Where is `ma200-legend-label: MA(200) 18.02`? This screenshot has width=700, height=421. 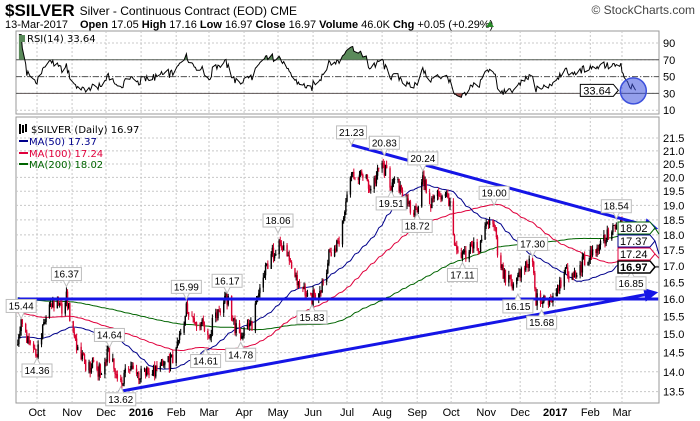
ma200-legend-label: MA(200) 18.02 is located at coordinates (66, 165).